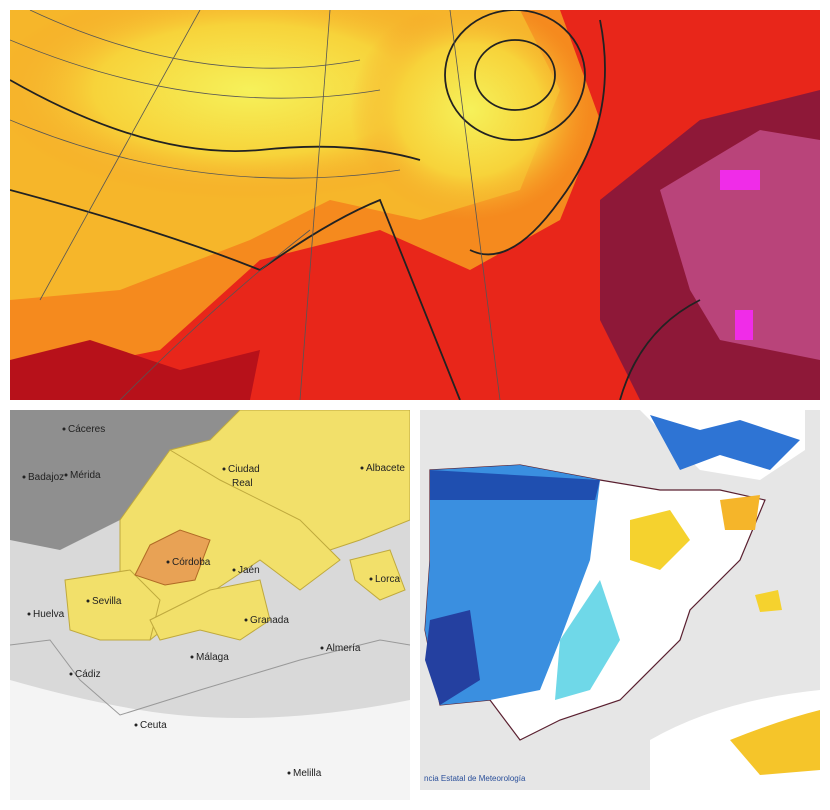  I want to click on city-label: Real, so click(242, 483).